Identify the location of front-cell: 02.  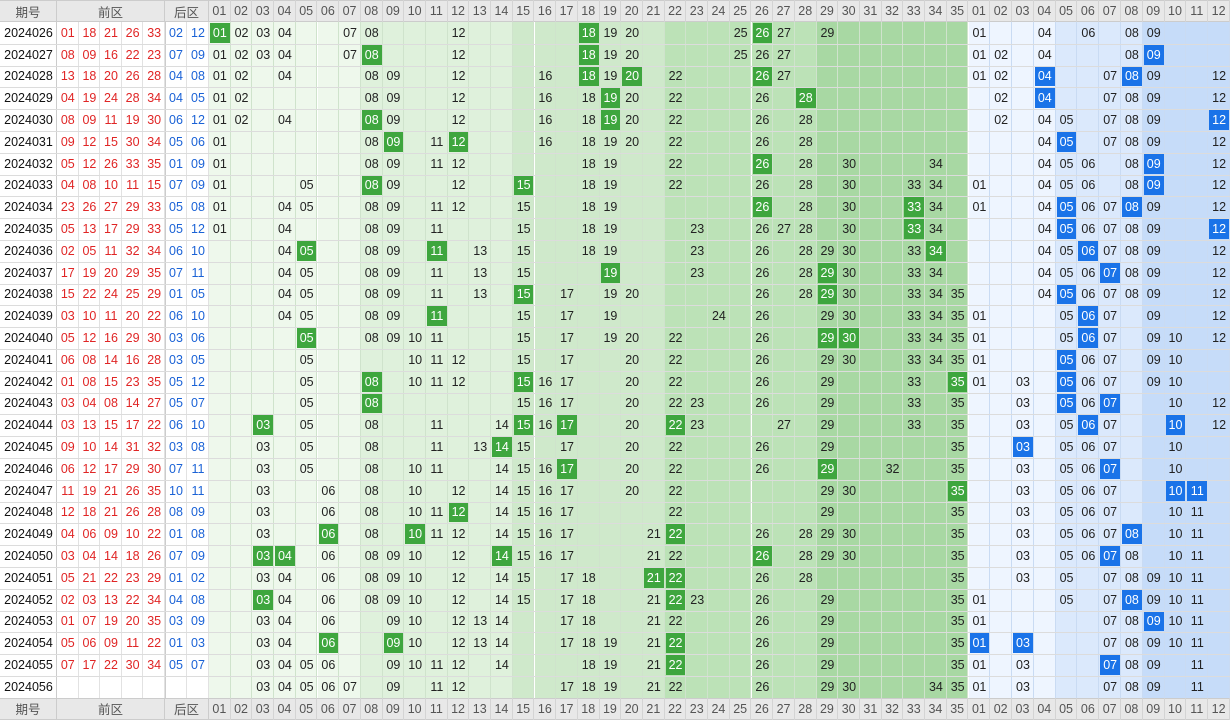
(241, 32).